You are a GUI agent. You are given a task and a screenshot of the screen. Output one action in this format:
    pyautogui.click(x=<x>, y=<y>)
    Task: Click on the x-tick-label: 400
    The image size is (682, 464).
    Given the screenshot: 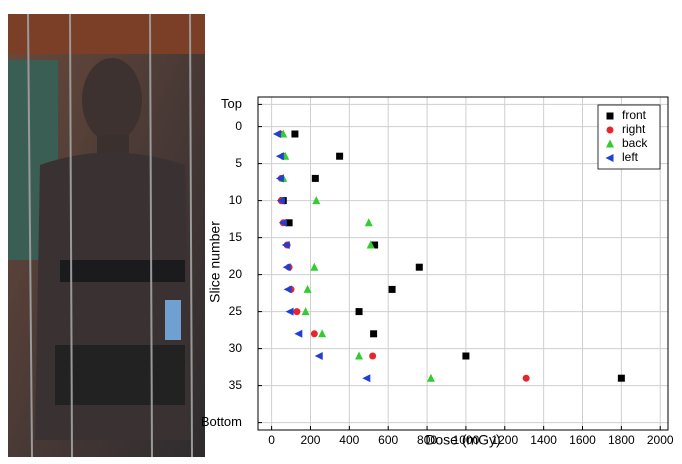 What is the action you would take?
    pyautogui.click(x=349, y=440)
    